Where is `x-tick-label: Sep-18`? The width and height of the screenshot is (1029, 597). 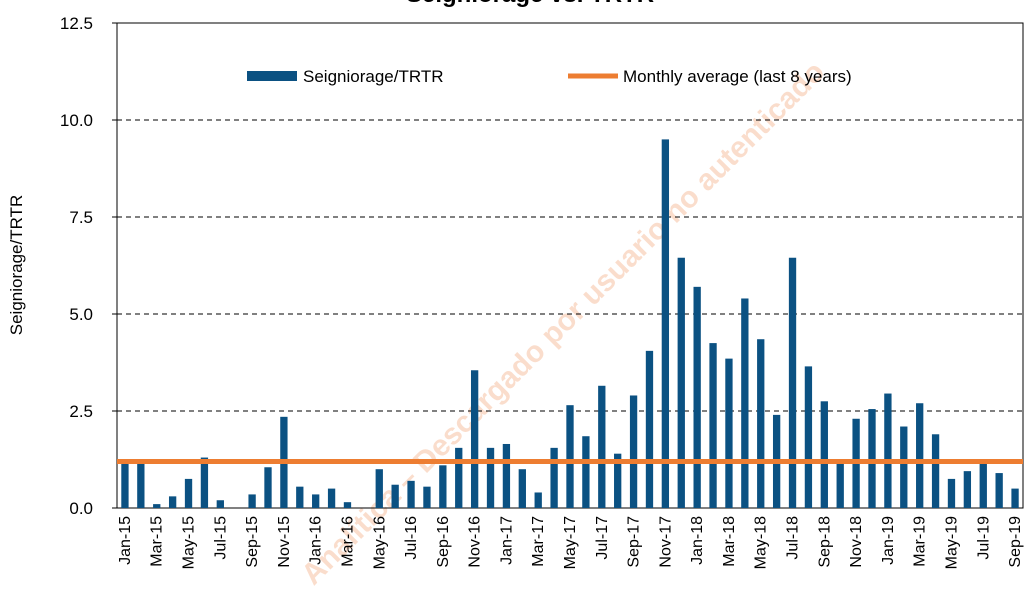
x-tick-label: Sep-18 is located at coordinates (824, 542).